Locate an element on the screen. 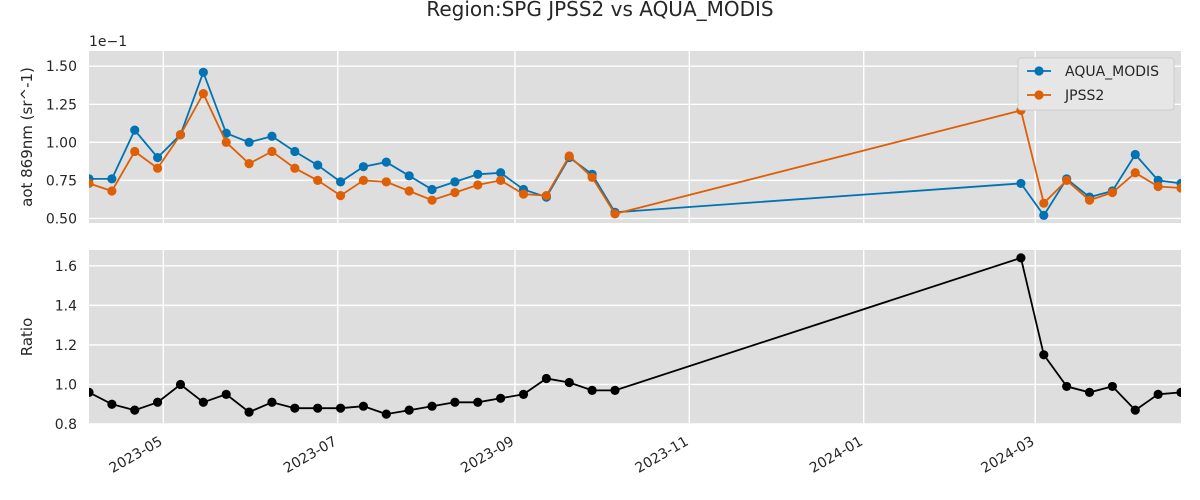 Image resolution: width=1200 pixels, height=500 pixels. chart-title: Region:SPG JPSS2 vs AQUA_MODIS is located at coordinates (599, 10).